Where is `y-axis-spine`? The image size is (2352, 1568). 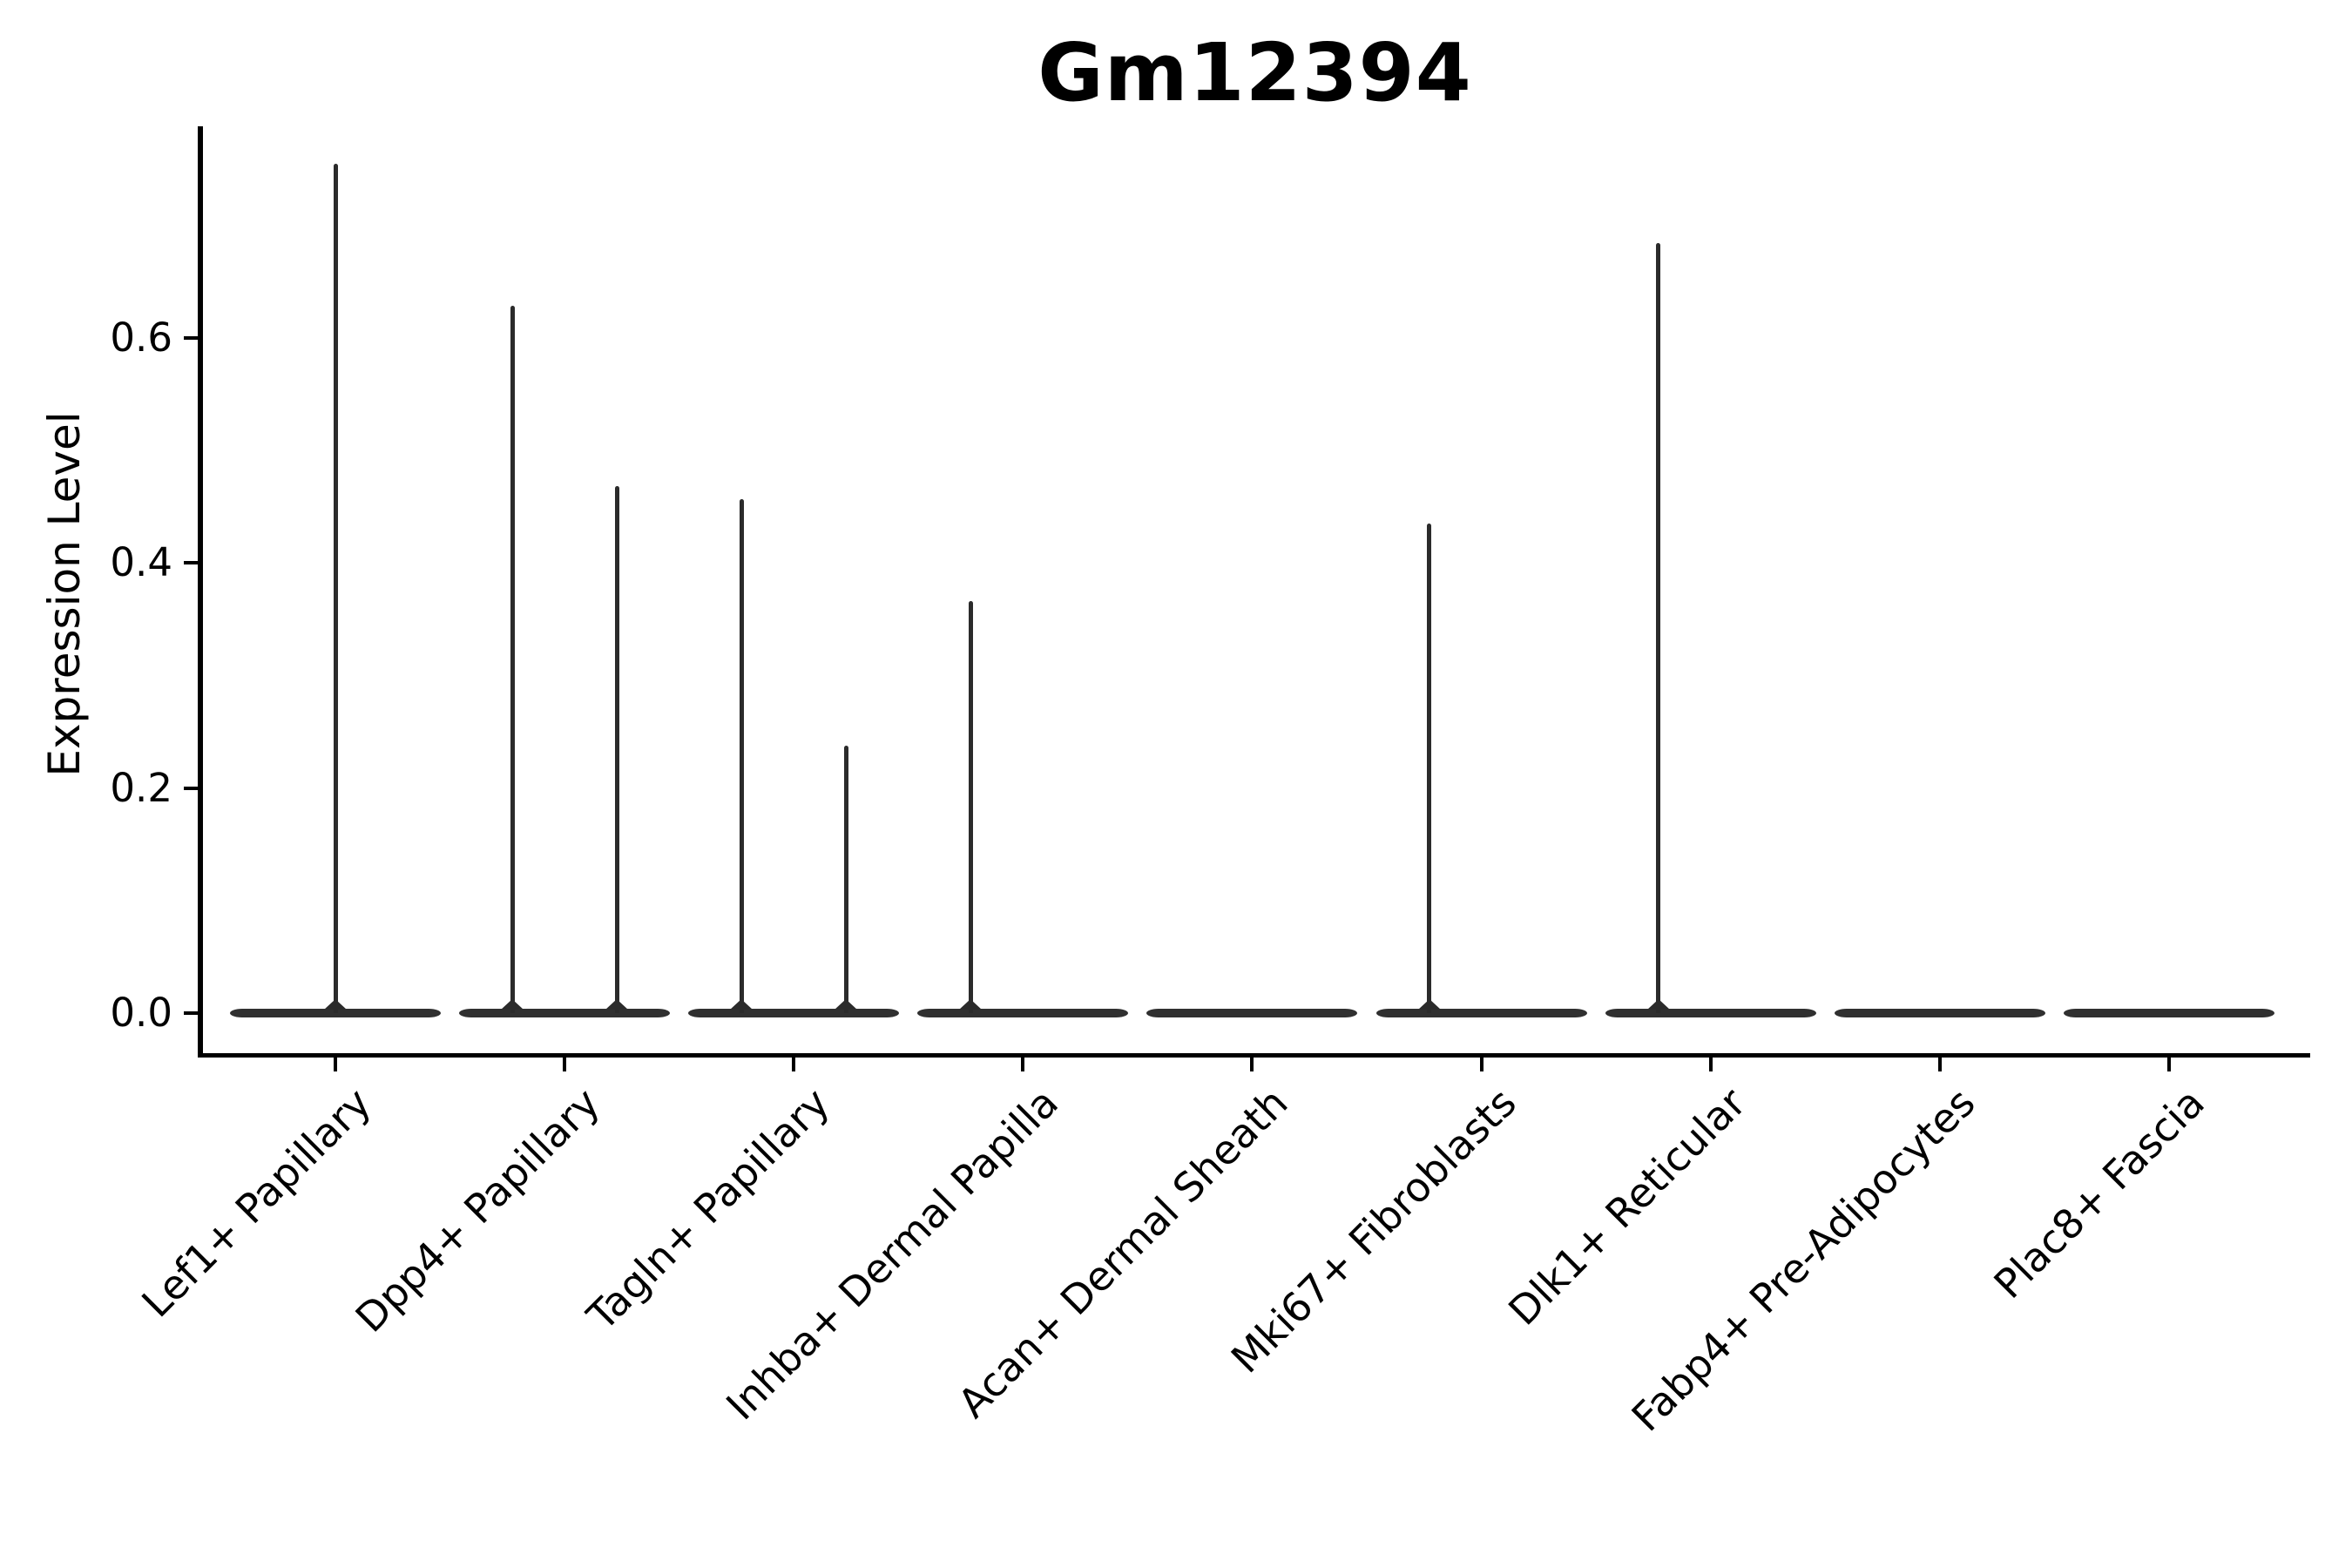 y-axis-spine is located at coordinates (200, 592).